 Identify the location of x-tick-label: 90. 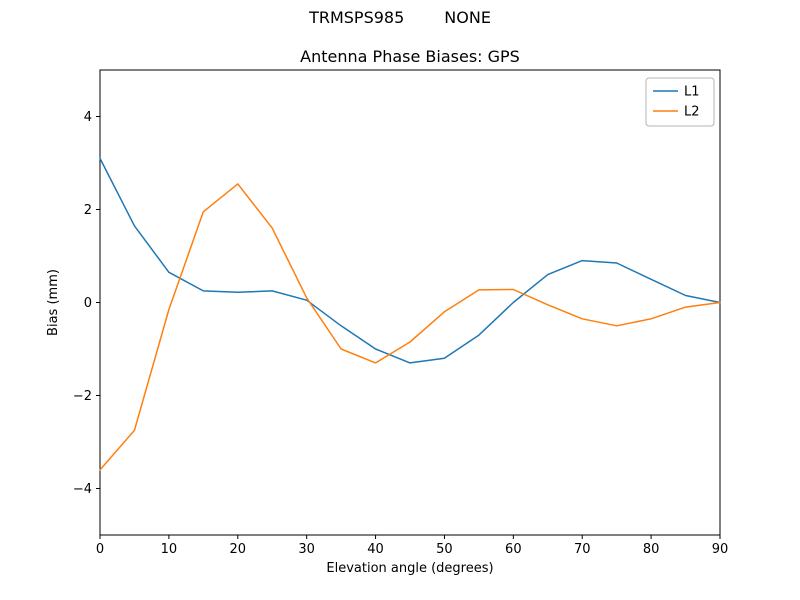
(720, 549).